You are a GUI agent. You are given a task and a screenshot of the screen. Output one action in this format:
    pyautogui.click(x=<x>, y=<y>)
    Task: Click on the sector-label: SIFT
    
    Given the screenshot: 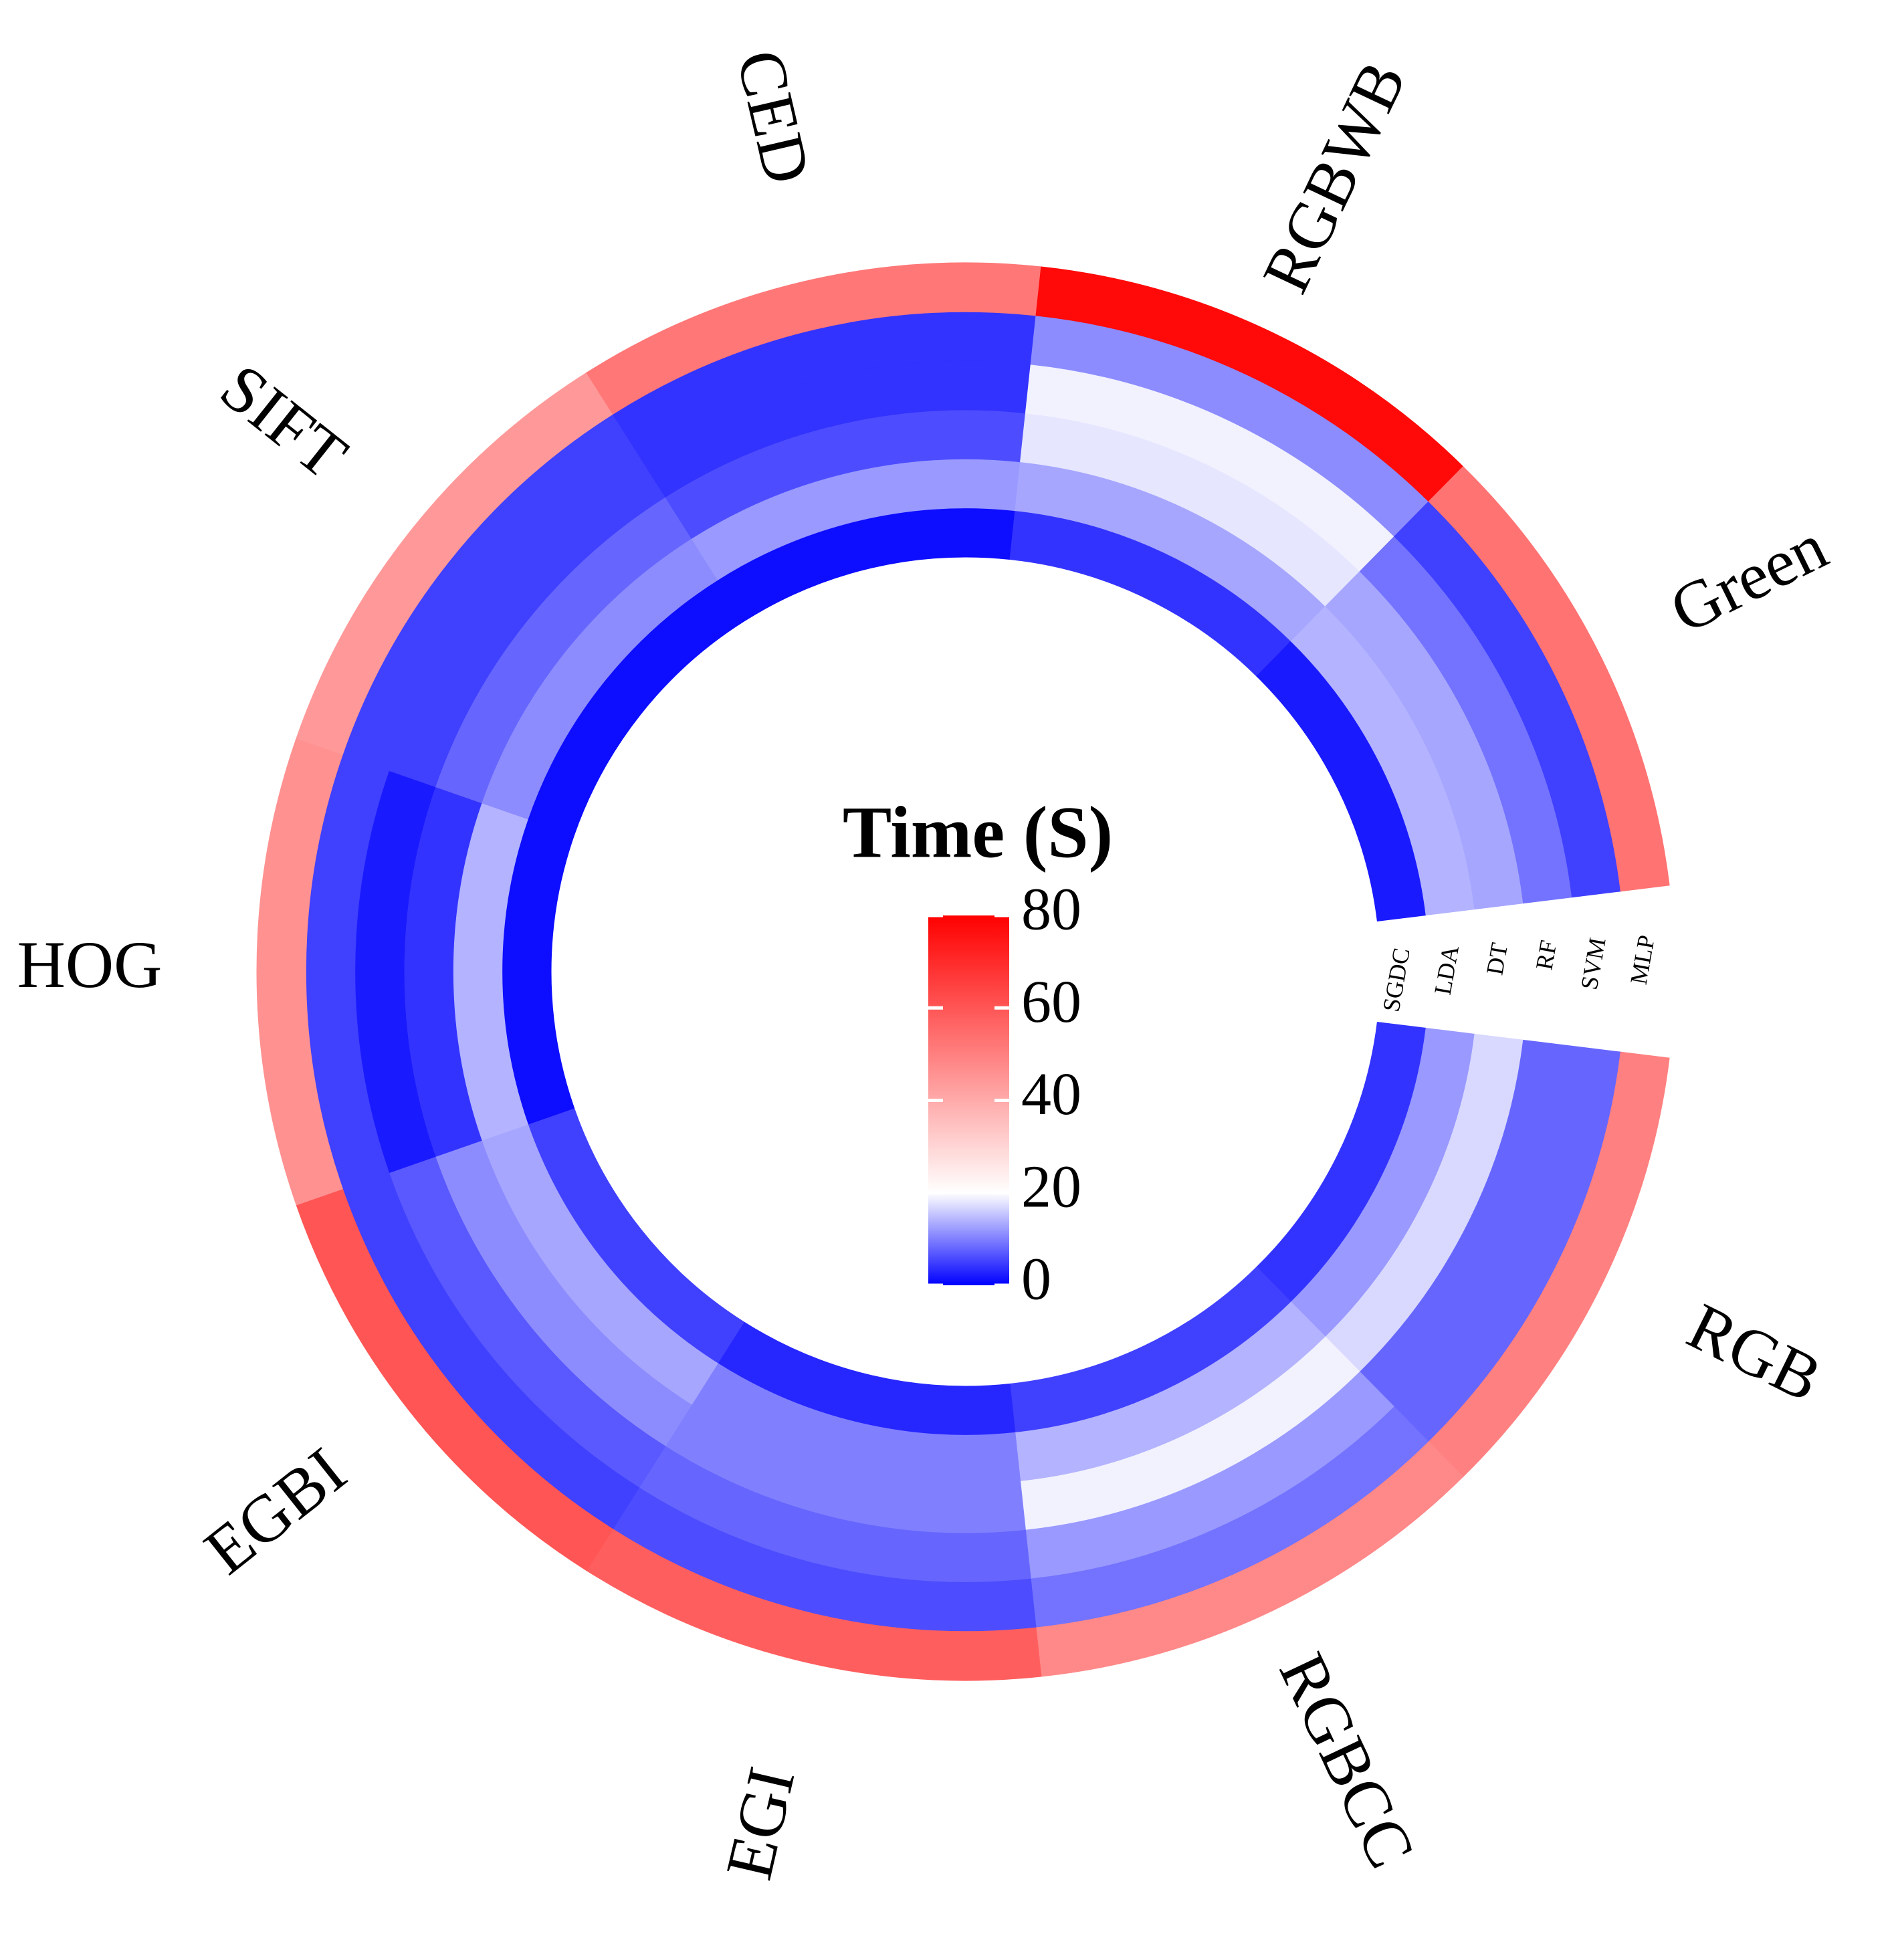 What is the action you would take?
    pyautogui.click(x=284, y=422)
    